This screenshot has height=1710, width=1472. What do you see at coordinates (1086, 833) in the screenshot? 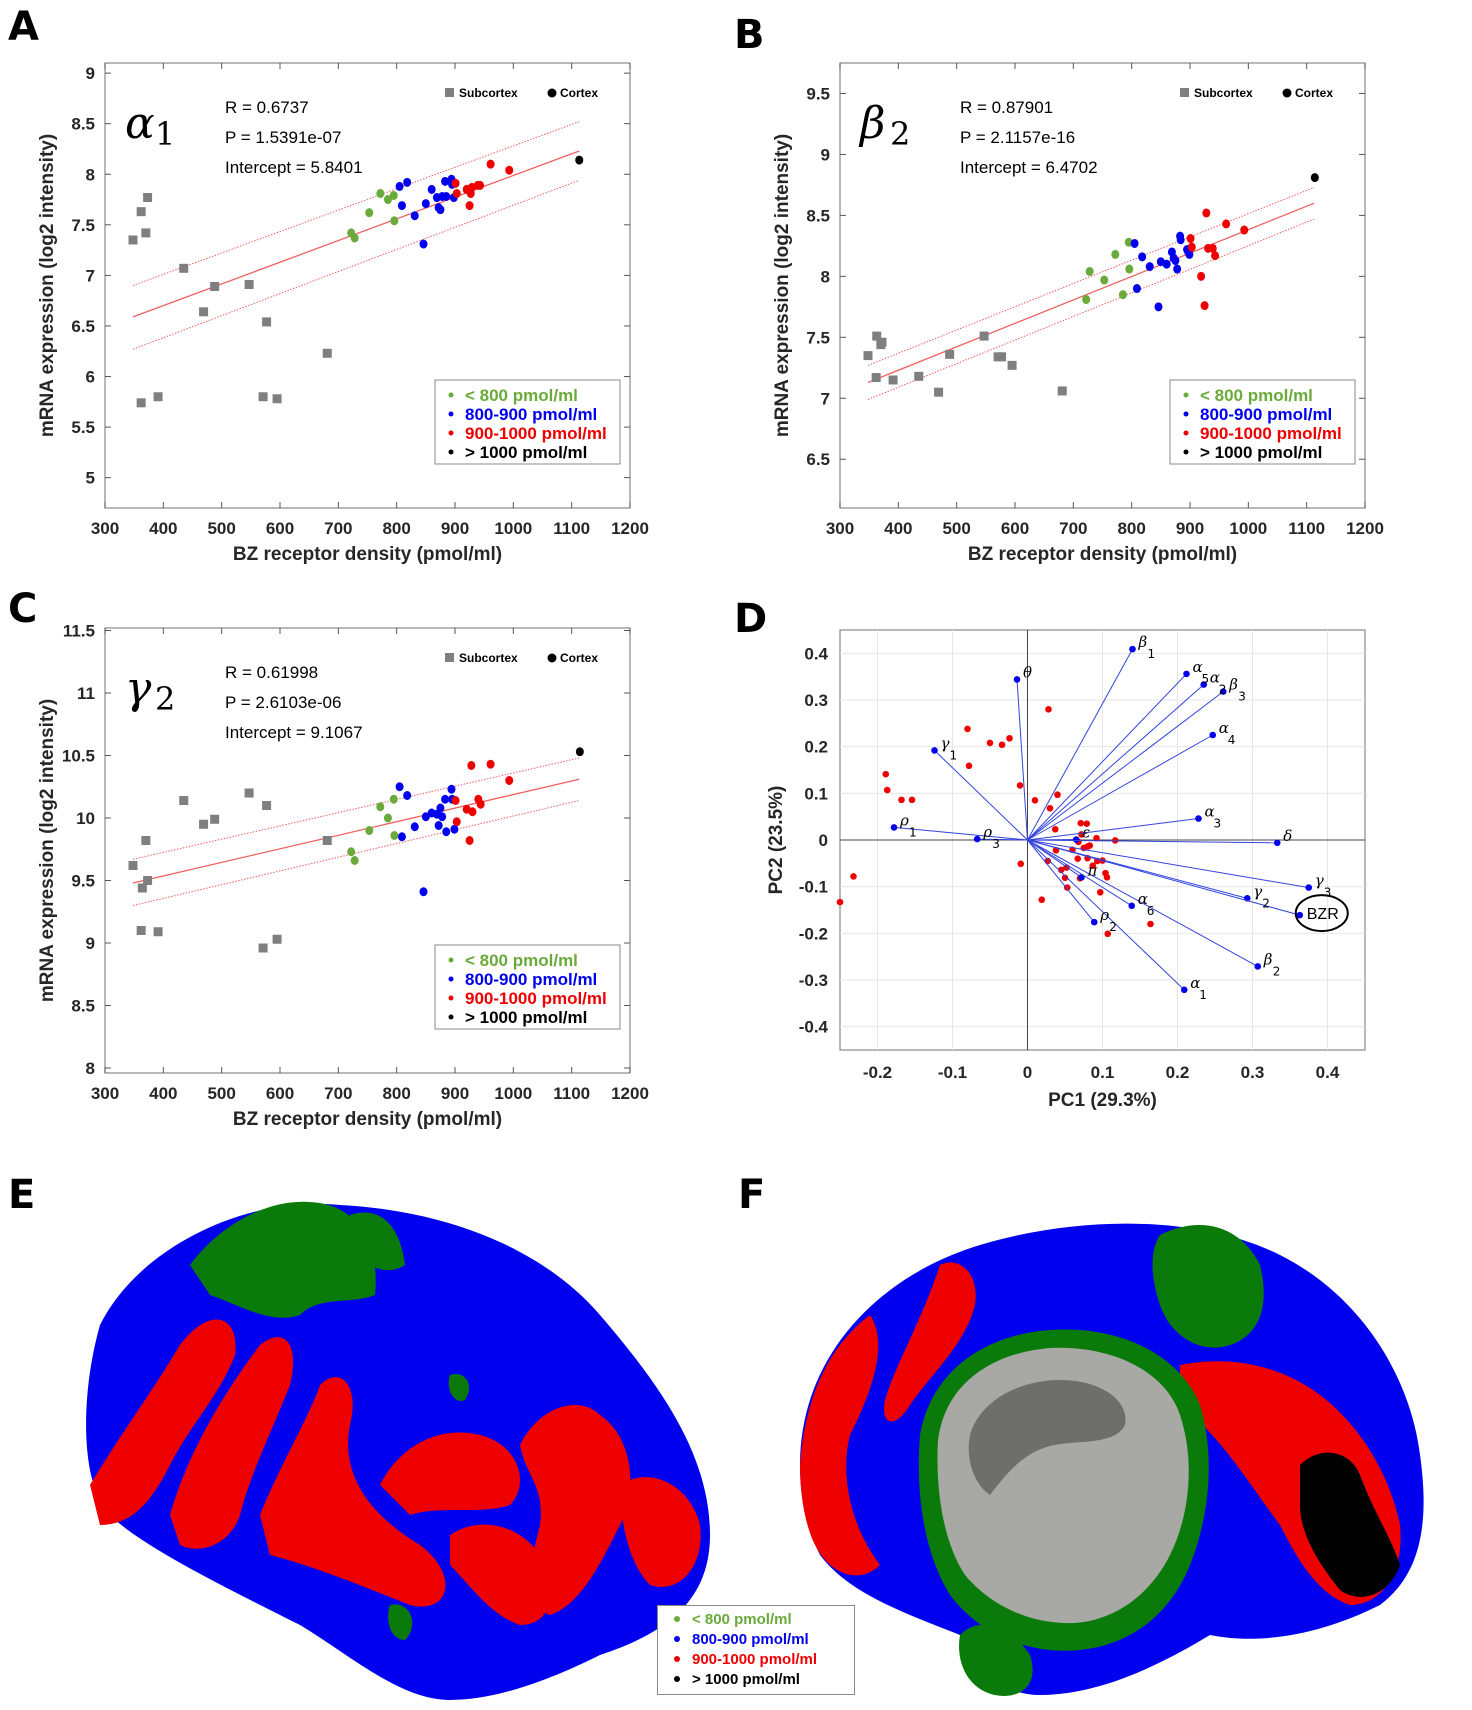
I see `loading-label: ε` at bounding box center [1086, 833].